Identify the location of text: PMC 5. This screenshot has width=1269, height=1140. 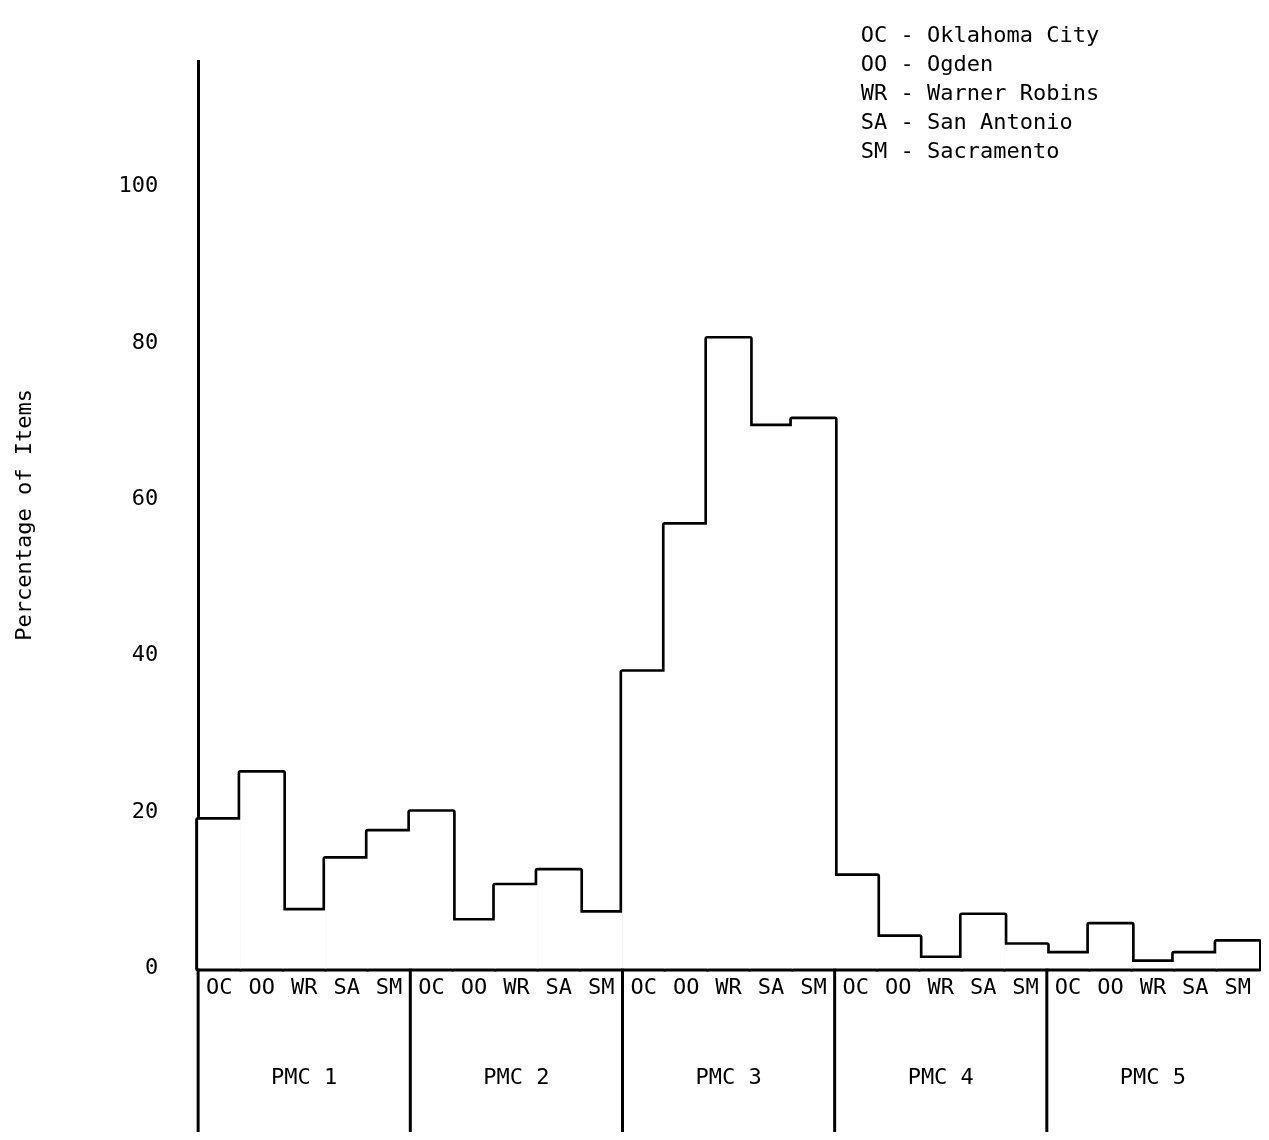
(1153, 1077).